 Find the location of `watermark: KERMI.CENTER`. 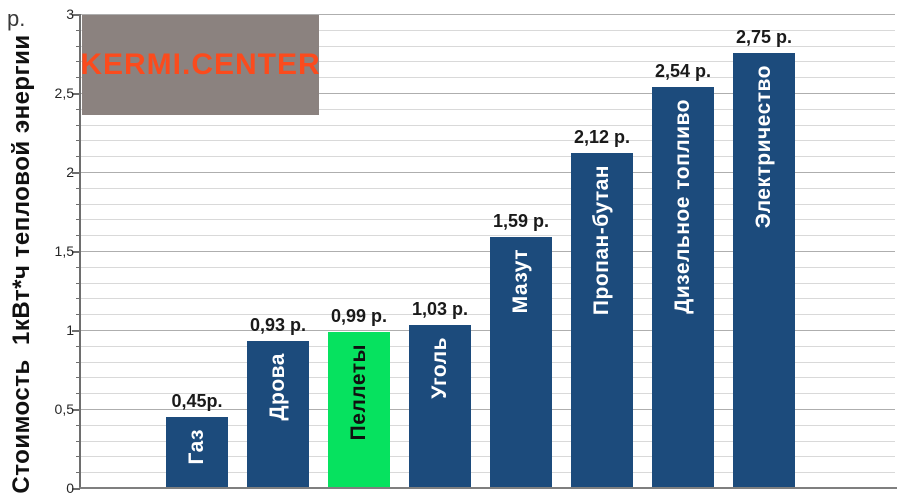

watermark: KERMI.CENTER is located at coordinates (200, 65).